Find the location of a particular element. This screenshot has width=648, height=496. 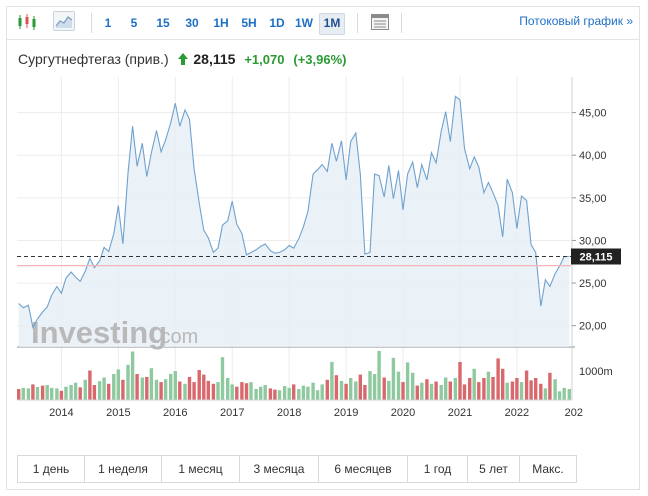

range-5-years: 5 лет is located at coordinates (494, 469).